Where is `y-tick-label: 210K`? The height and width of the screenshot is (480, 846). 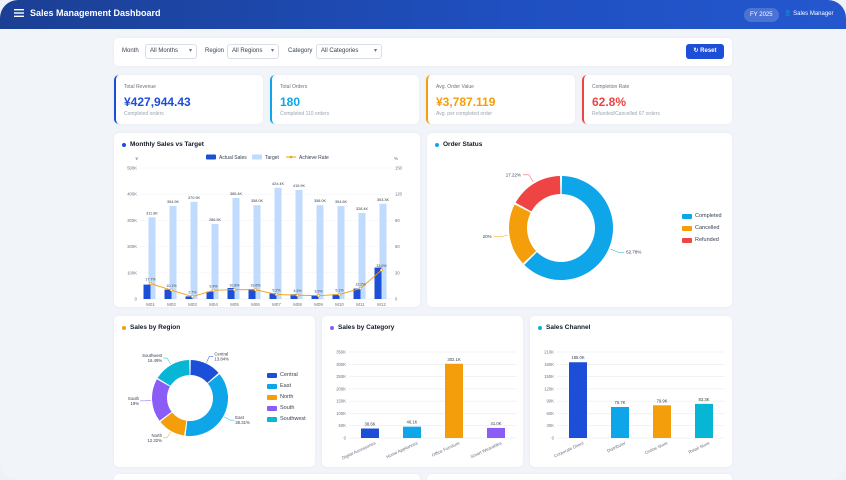
y-tick-label: 210K is located at coordinates (549, 352).